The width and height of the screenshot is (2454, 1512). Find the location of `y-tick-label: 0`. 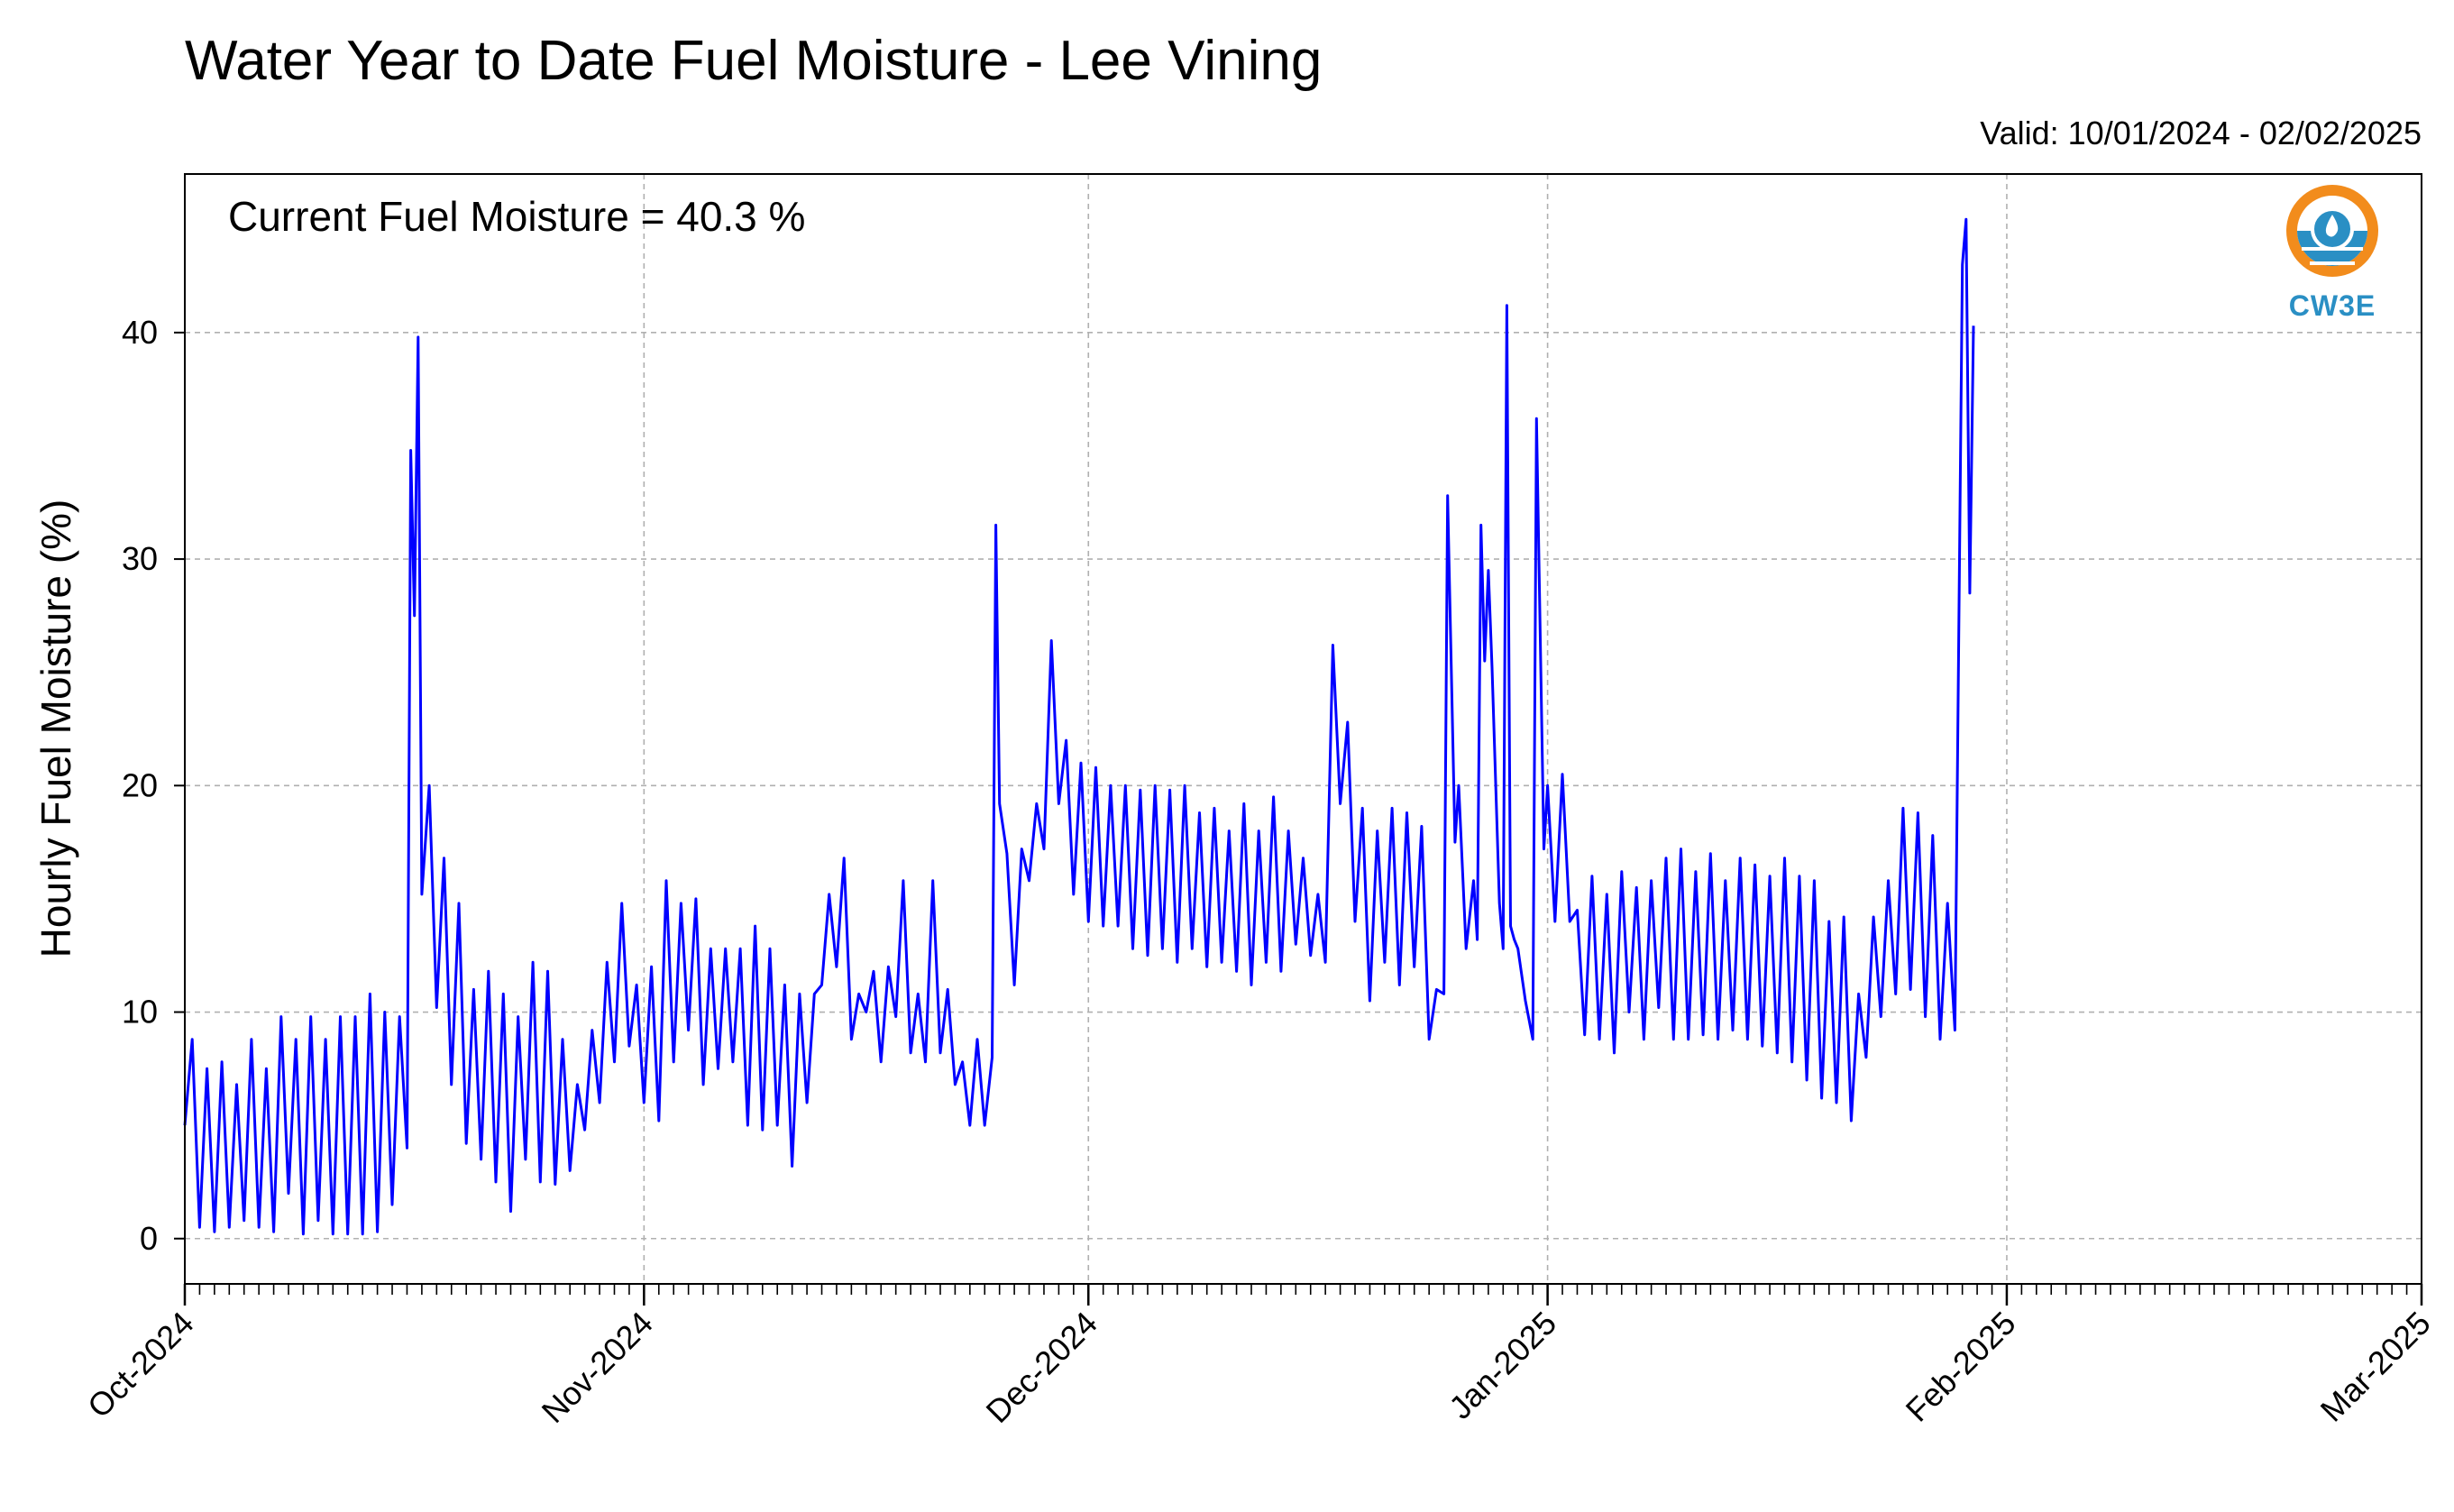

y-tick-label: 0 is located at coordinates (149, 1238).